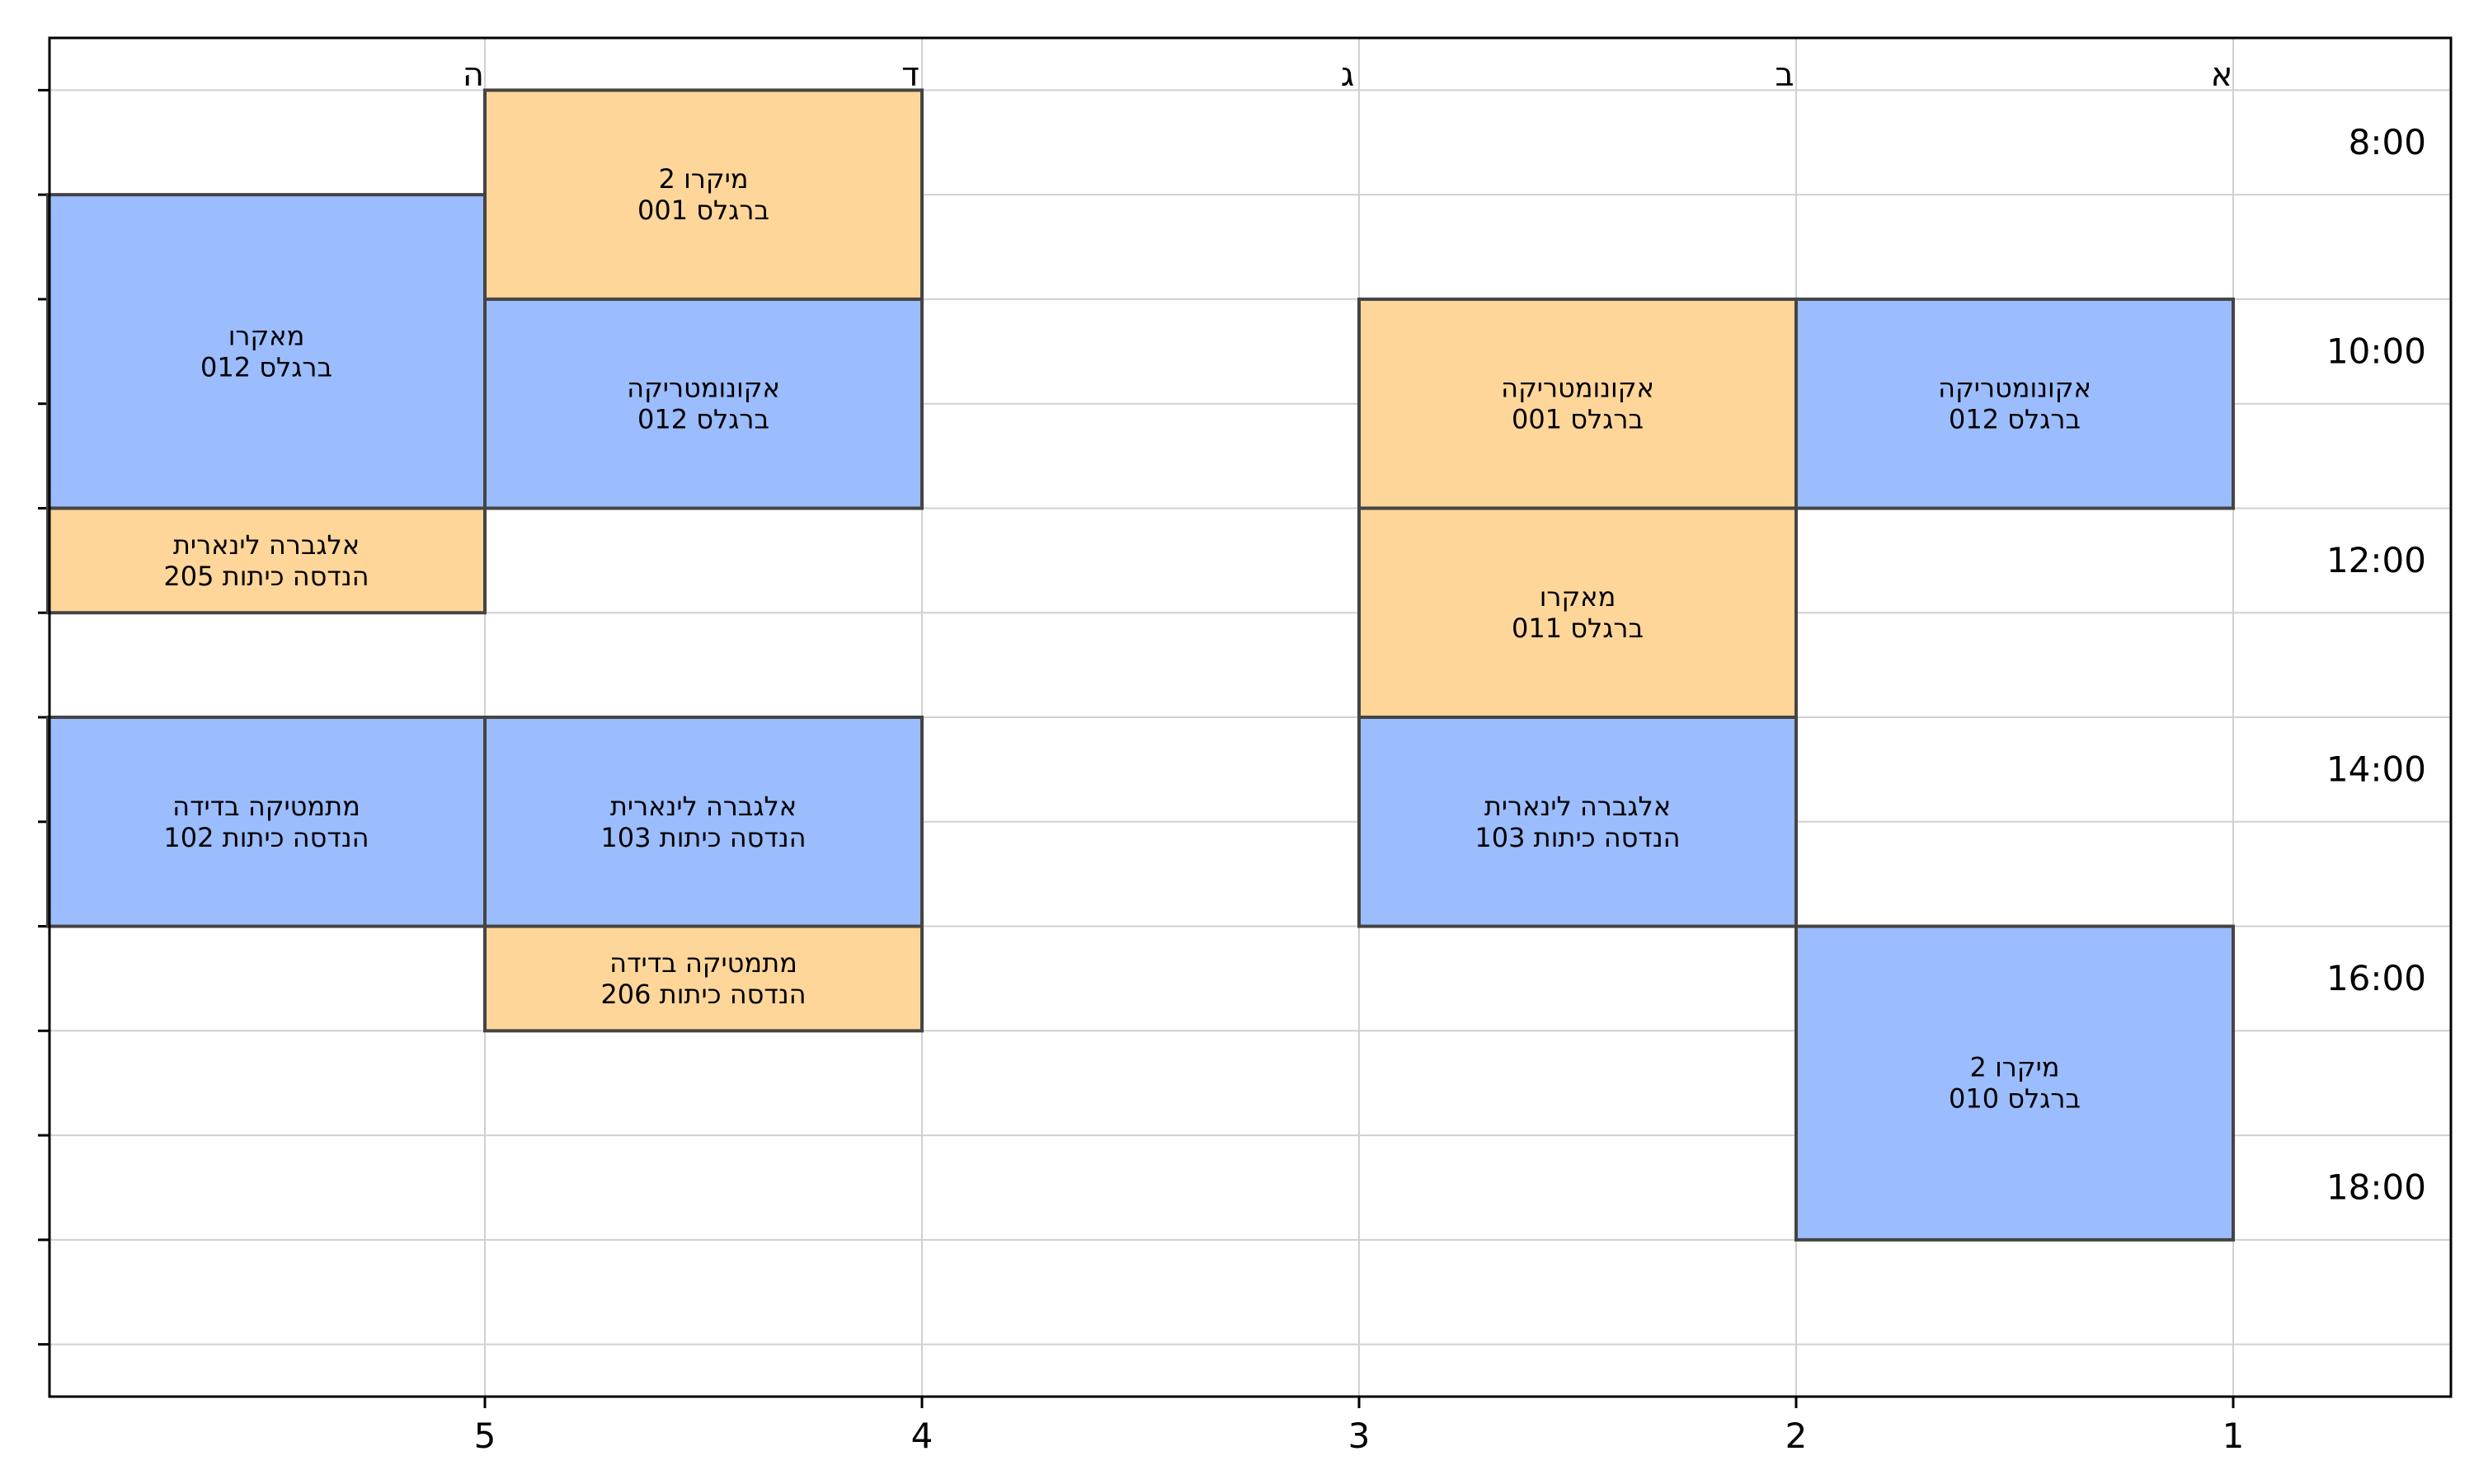 This screenshot has height=1484, width=2474. I want to click on day-header: ה, so click(473, 75).